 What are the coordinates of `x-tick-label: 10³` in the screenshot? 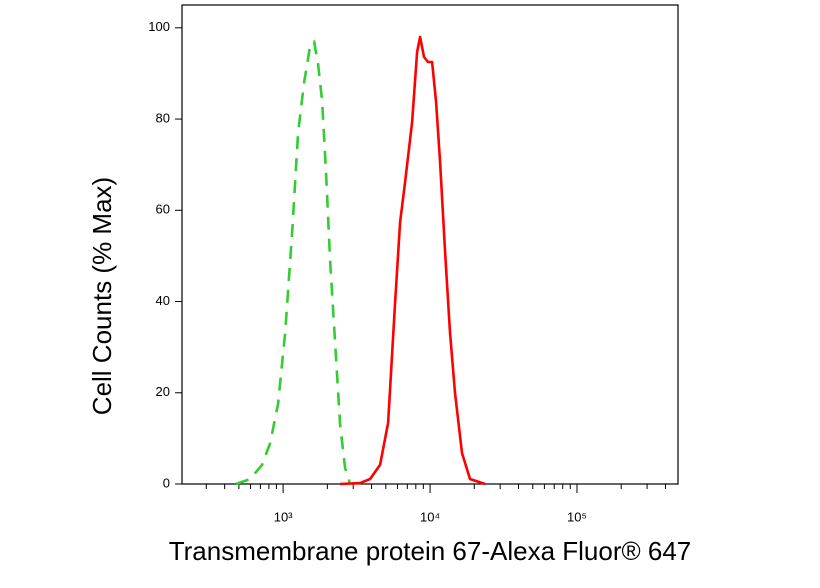 It's located at (283, 516).